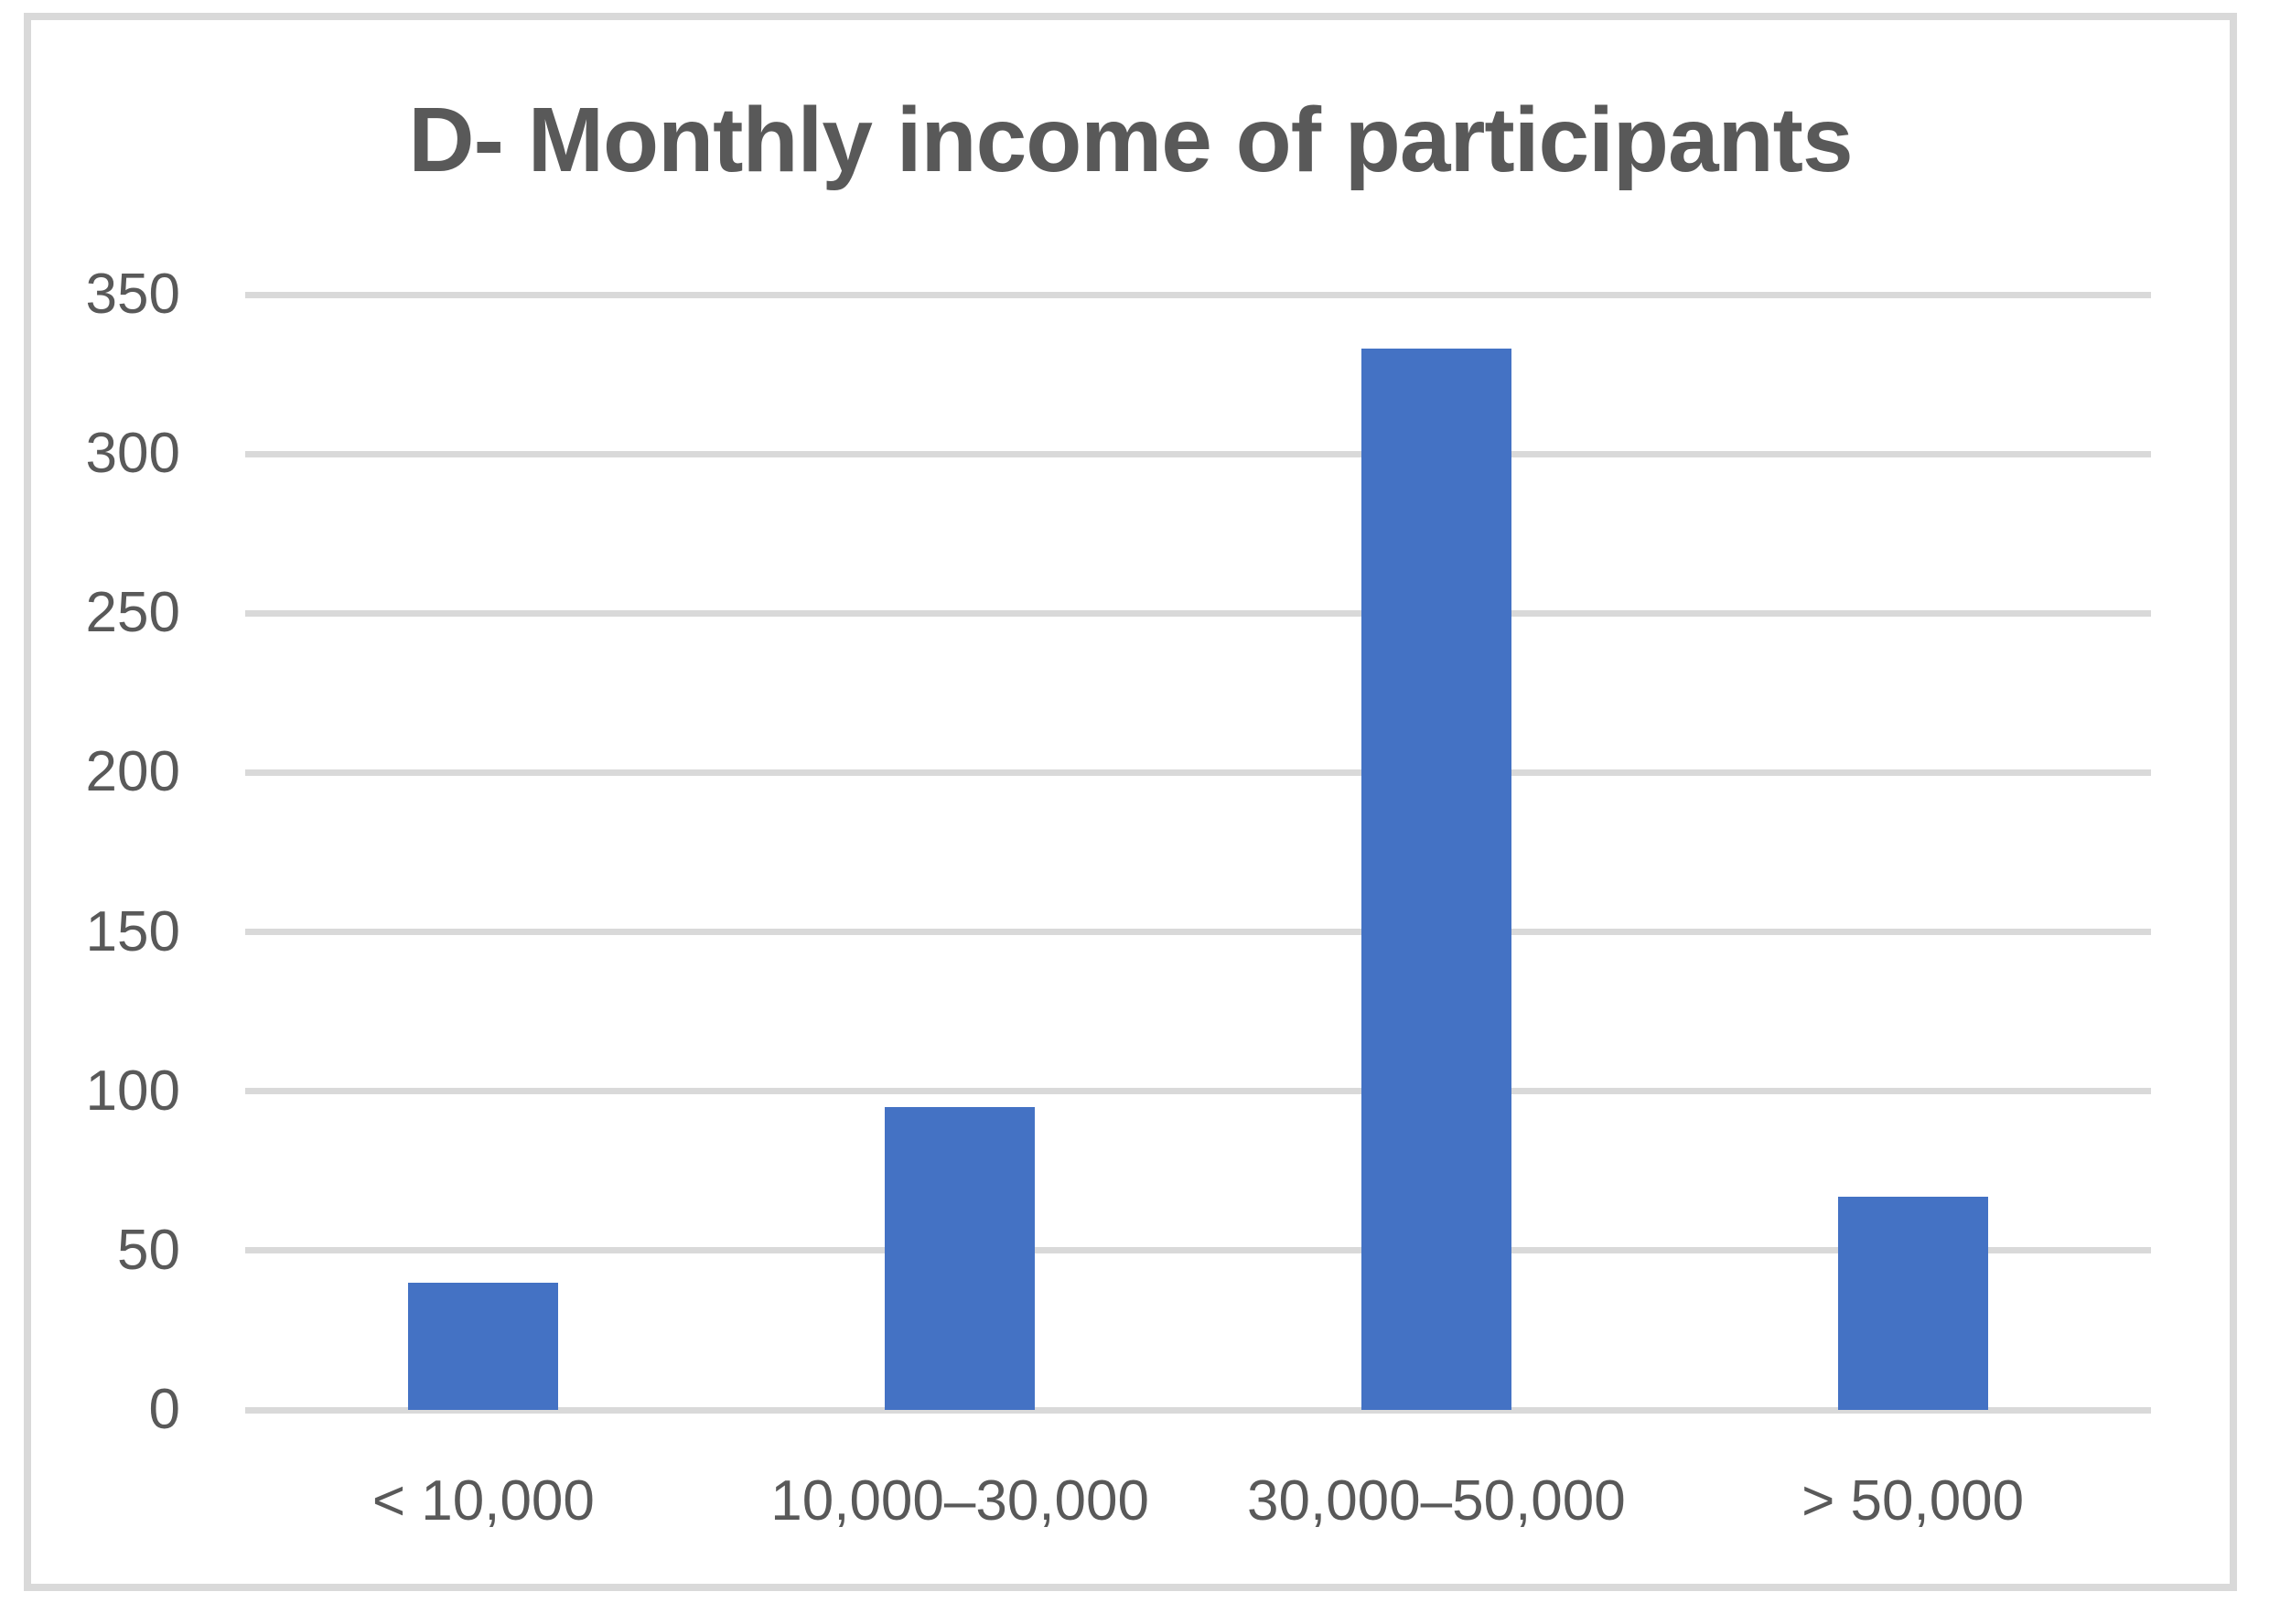 This screenshot has height=1624, width=2280. Describe the element at coordinates (148, 1250) in the screenshot. I see `y-tick-label: 50` at that location.